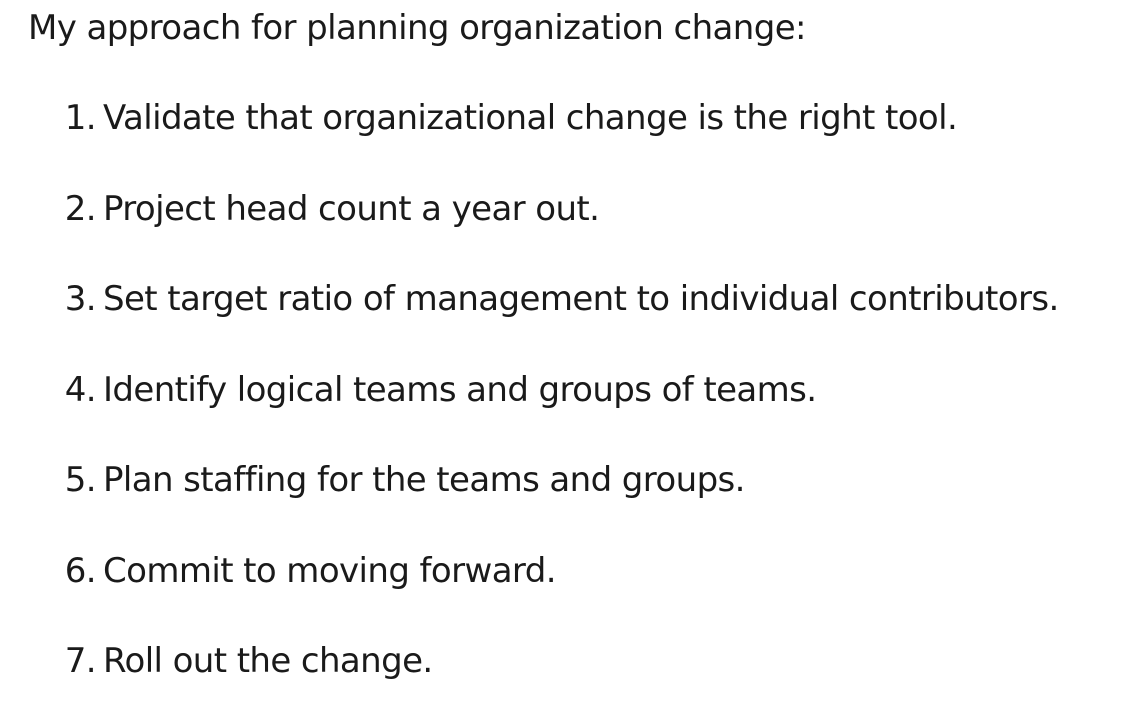  What do you see at coordinates (563, 661) in the screenshot?
I see `list-item: 7. Roll out the change.` at bounding box center [563, 661].